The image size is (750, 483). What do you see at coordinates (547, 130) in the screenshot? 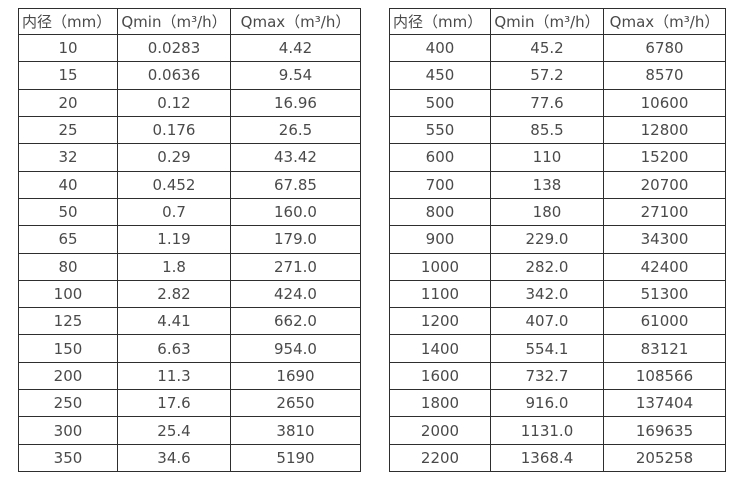
I see `table-cell: 85.5` at bounding box center [547, 130].